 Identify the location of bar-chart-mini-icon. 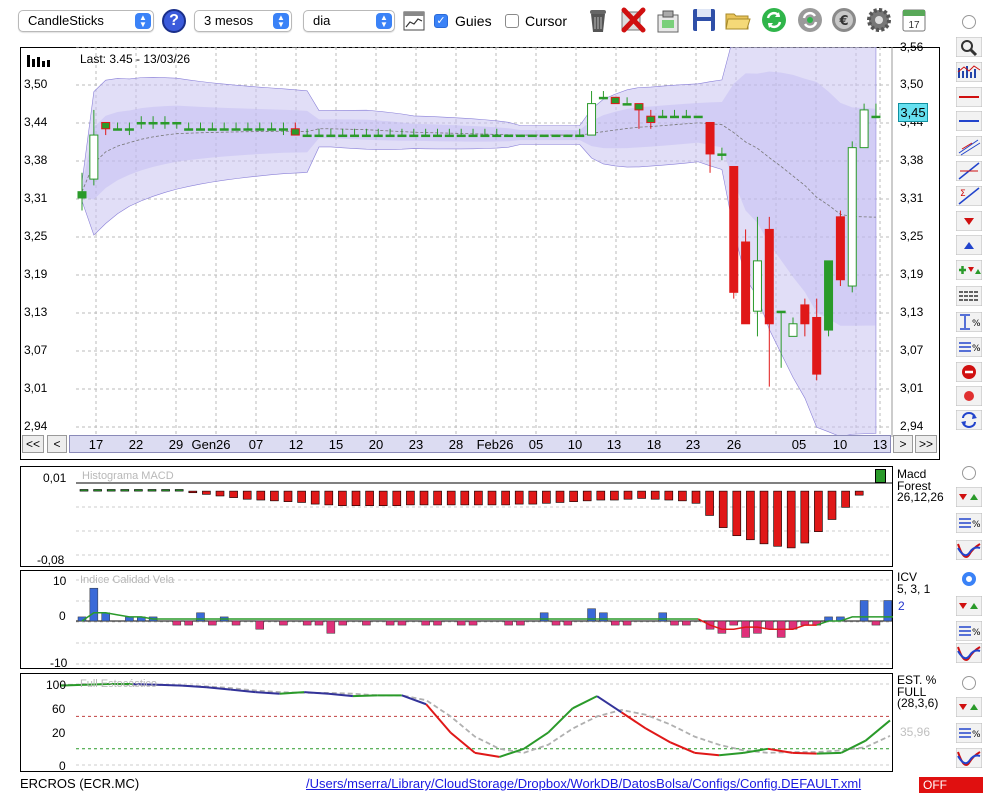
(38, 61).